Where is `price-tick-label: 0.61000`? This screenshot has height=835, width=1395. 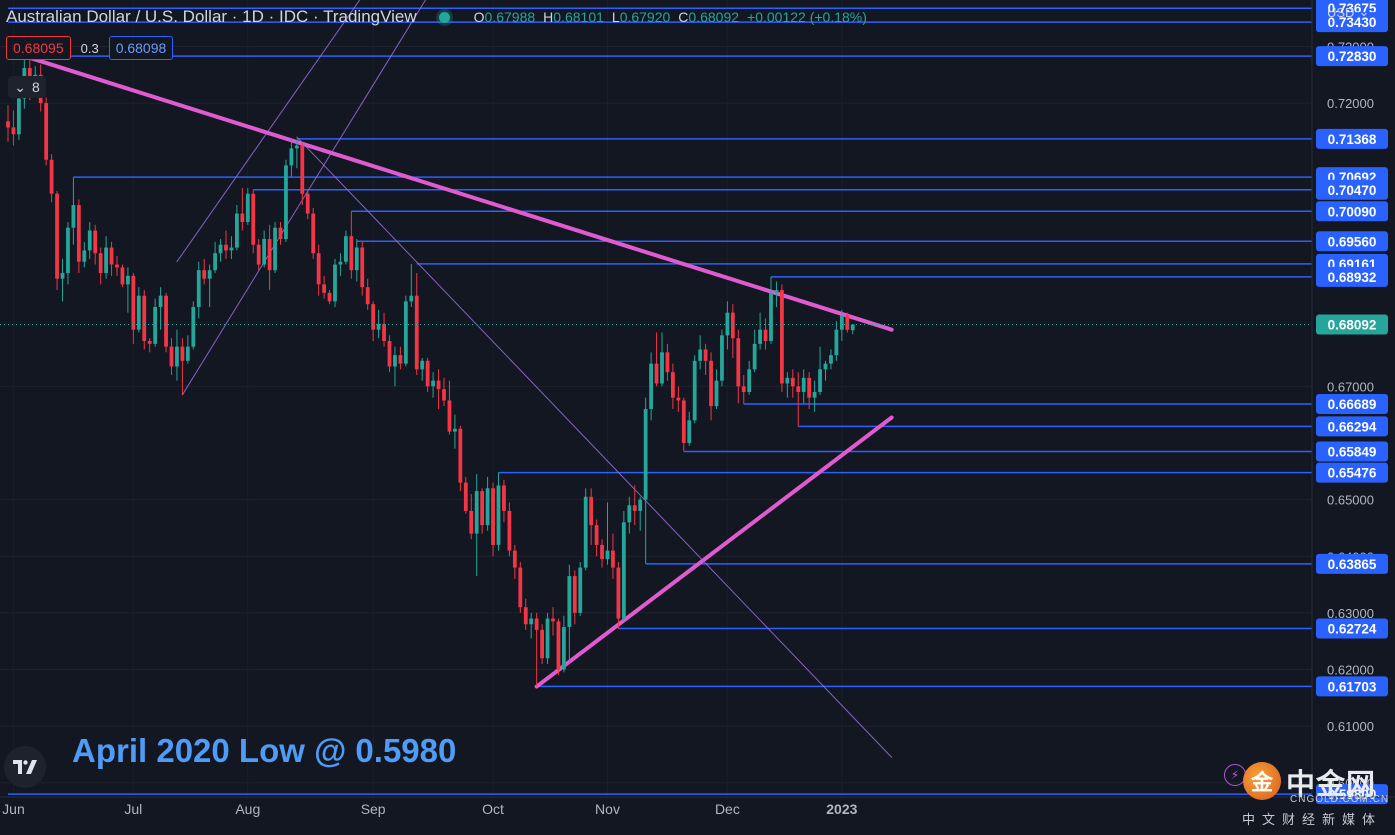 price-tick-label: 0.61000 is located at coordinates (1350, 726).